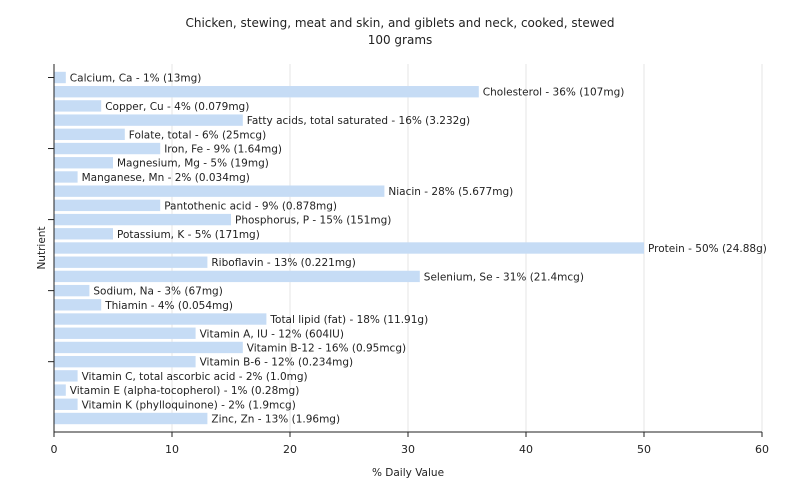 Image resolution: width=800 pixels, height=500 pixels. Describe the element at coordinates (526, 449) in the screenshot. I see `x-tick-label: 40` at that location.